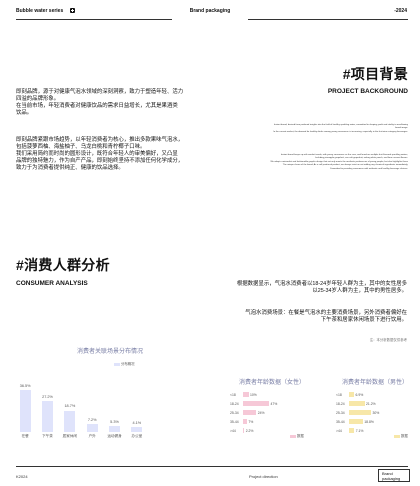  Describe the element at coordinates (40, 11) in the screenshot. I see `header-series-title: Bubble water series` at that location.